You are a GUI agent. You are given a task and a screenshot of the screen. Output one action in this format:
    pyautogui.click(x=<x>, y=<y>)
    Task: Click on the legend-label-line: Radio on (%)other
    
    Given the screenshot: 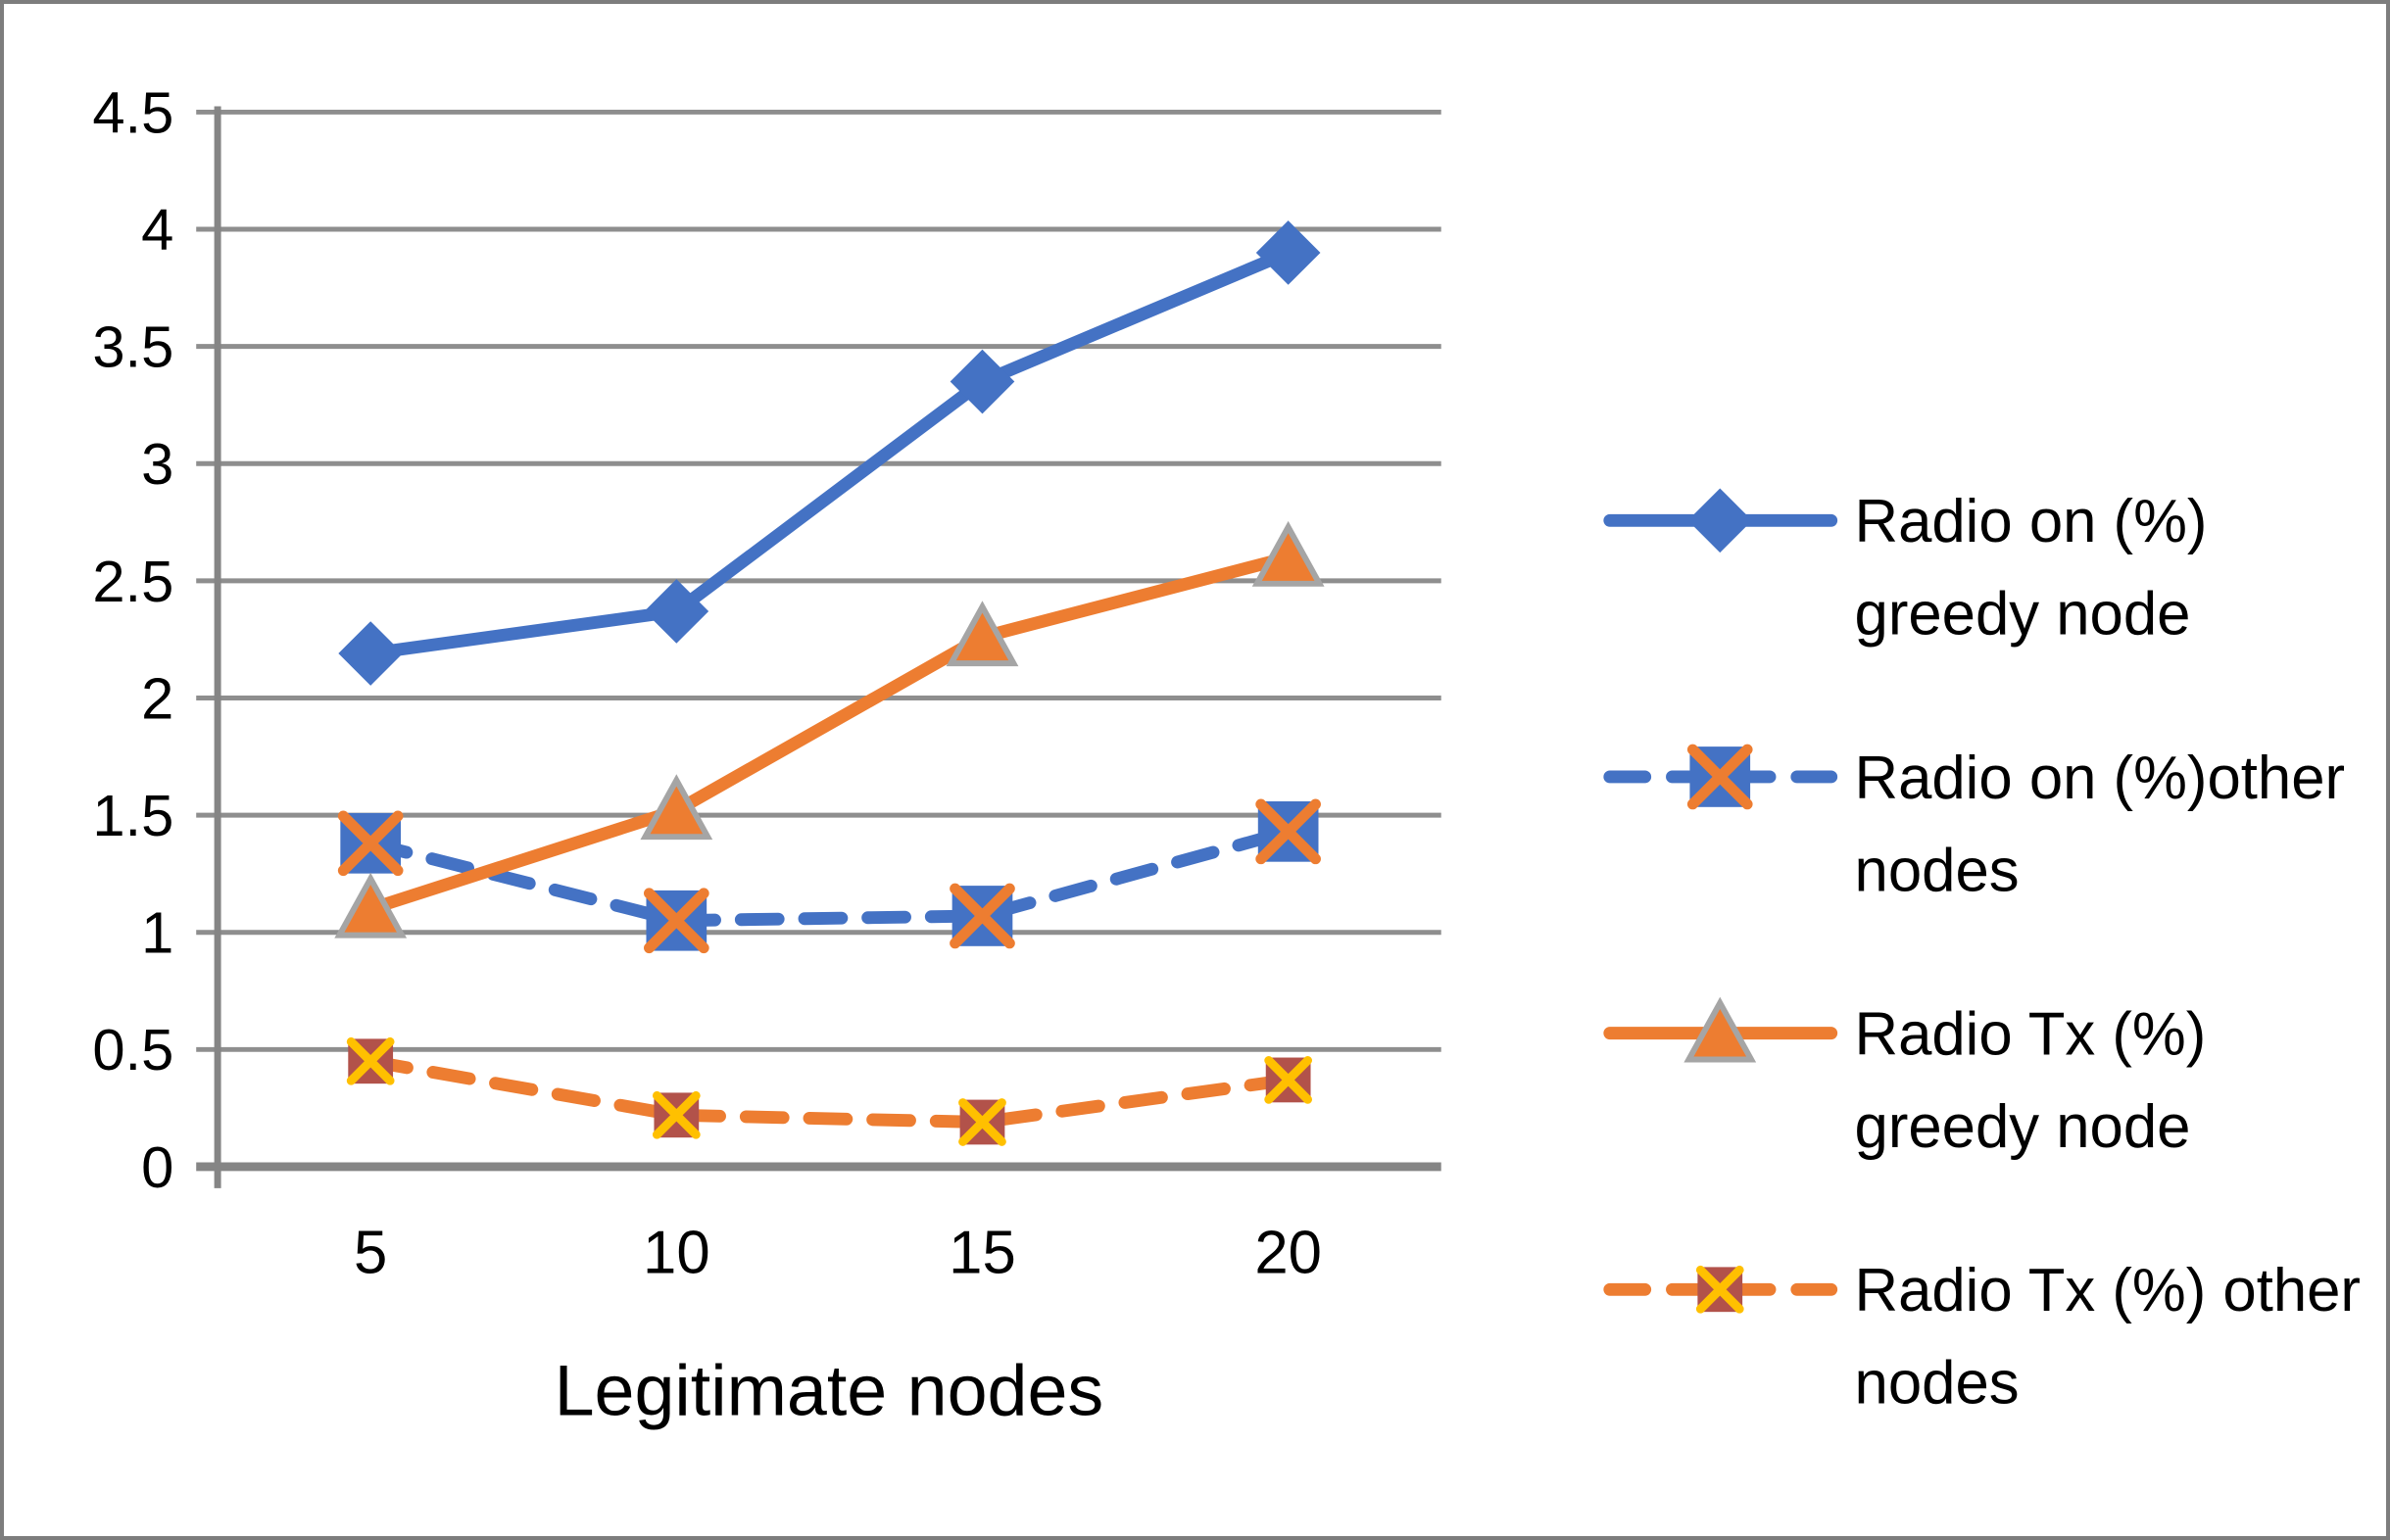 What is the action you would take?
    pyautogui.click(x=2100, y=779)
    